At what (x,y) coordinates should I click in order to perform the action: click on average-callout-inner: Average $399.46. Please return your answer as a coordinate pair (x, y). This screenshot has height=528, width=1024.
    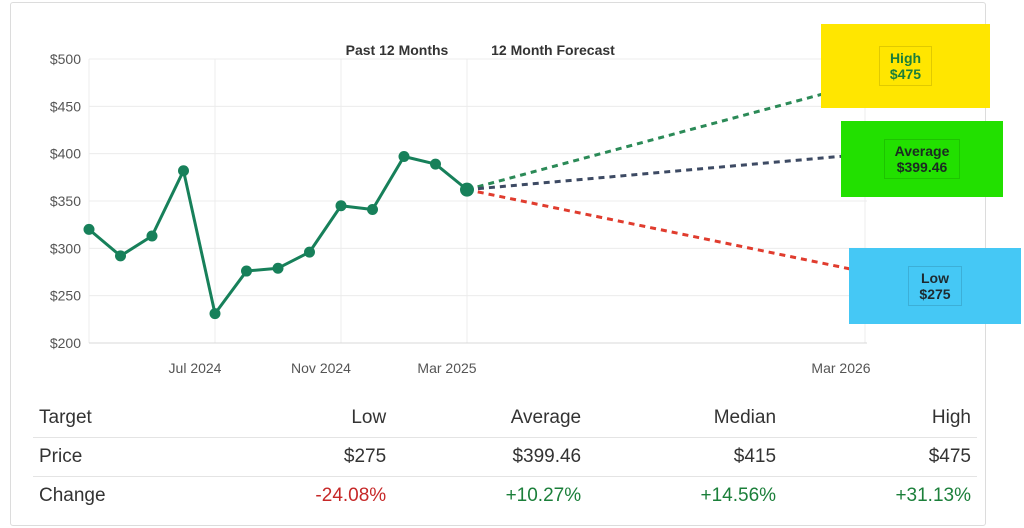
    Looking at the image, I should click on (922, 159).